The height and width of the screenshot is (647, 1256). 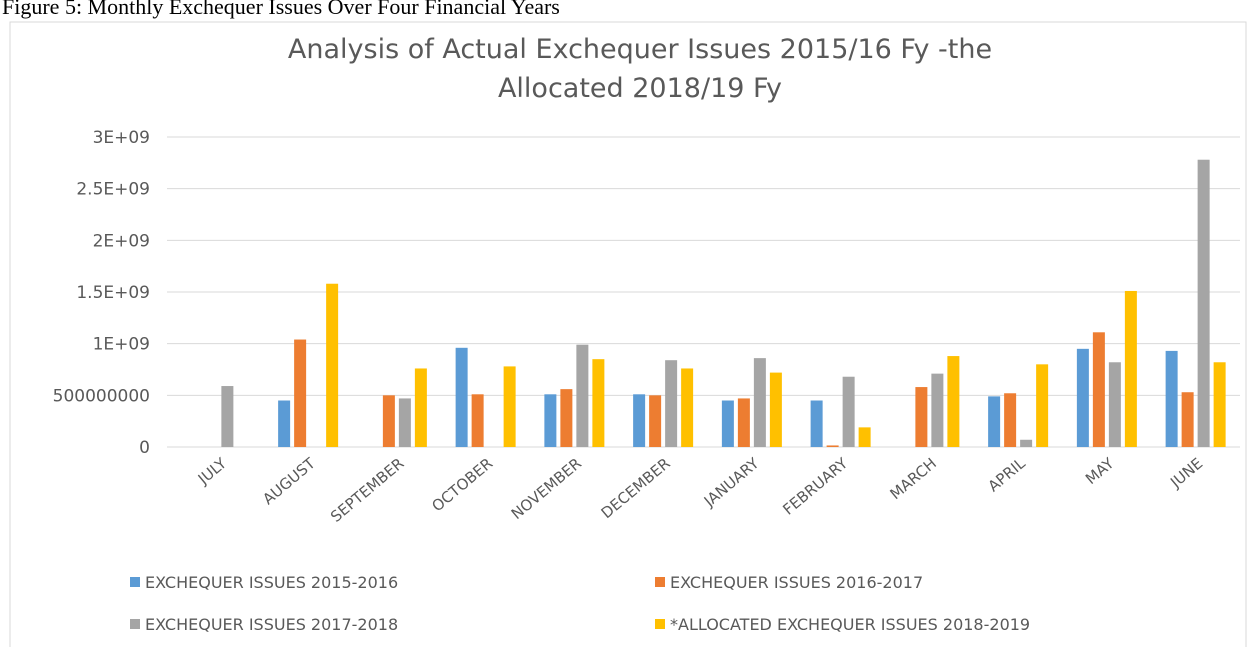 I want to click on y-tick-label: 3E+09, so click(x=121, y=138).